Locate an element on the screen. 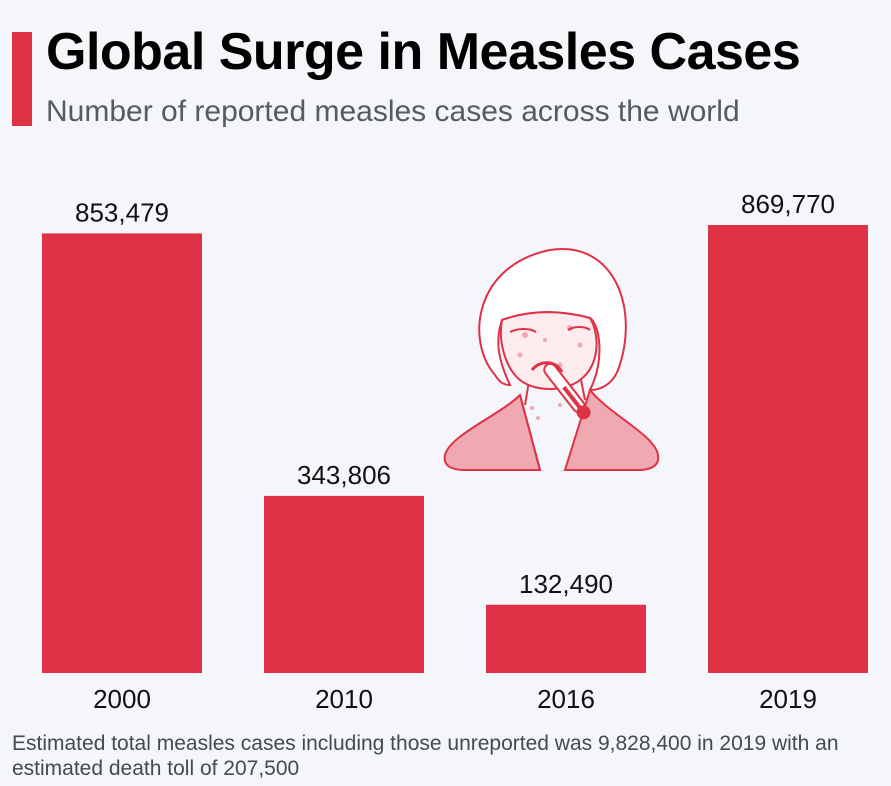 The width and height of the screenshot is (891, 786). chart-title: Global Surge in Measles Cases is located at coordinates (423, 52).